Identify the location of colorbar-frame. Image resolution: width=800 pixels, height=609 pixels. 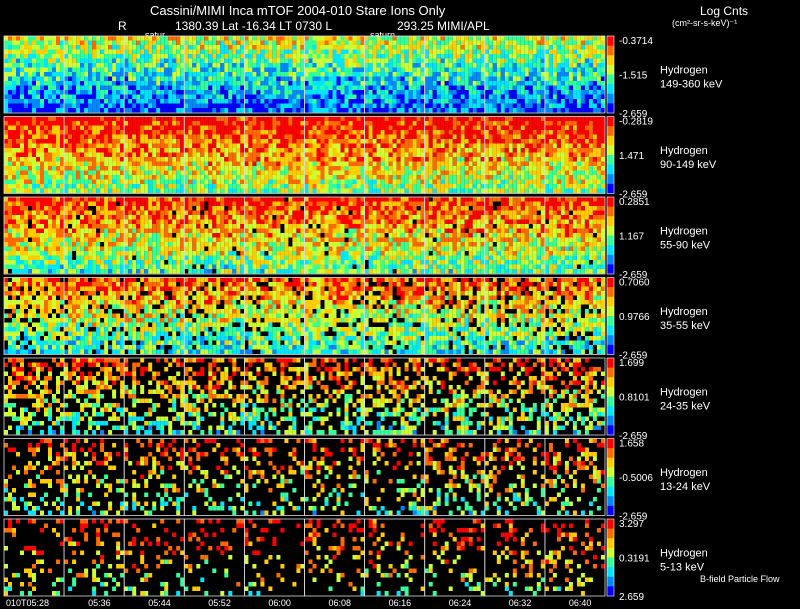
(610, 74).